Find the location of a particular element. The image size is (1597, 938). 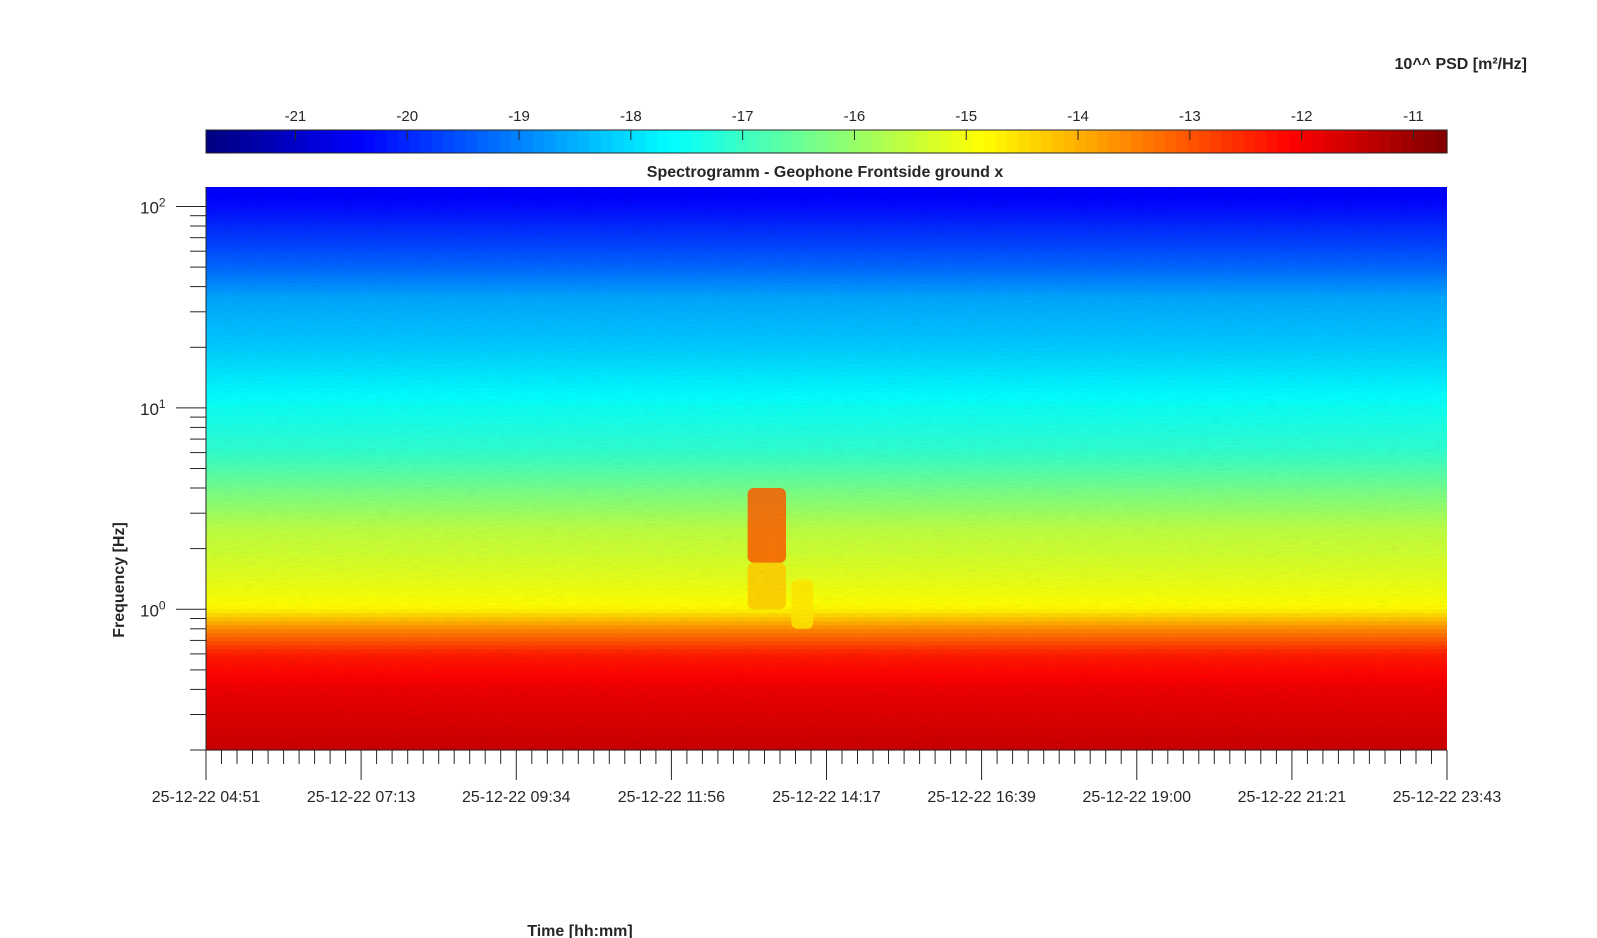

colorbar-tick-label: -19 is located at coordinates (519, 116).